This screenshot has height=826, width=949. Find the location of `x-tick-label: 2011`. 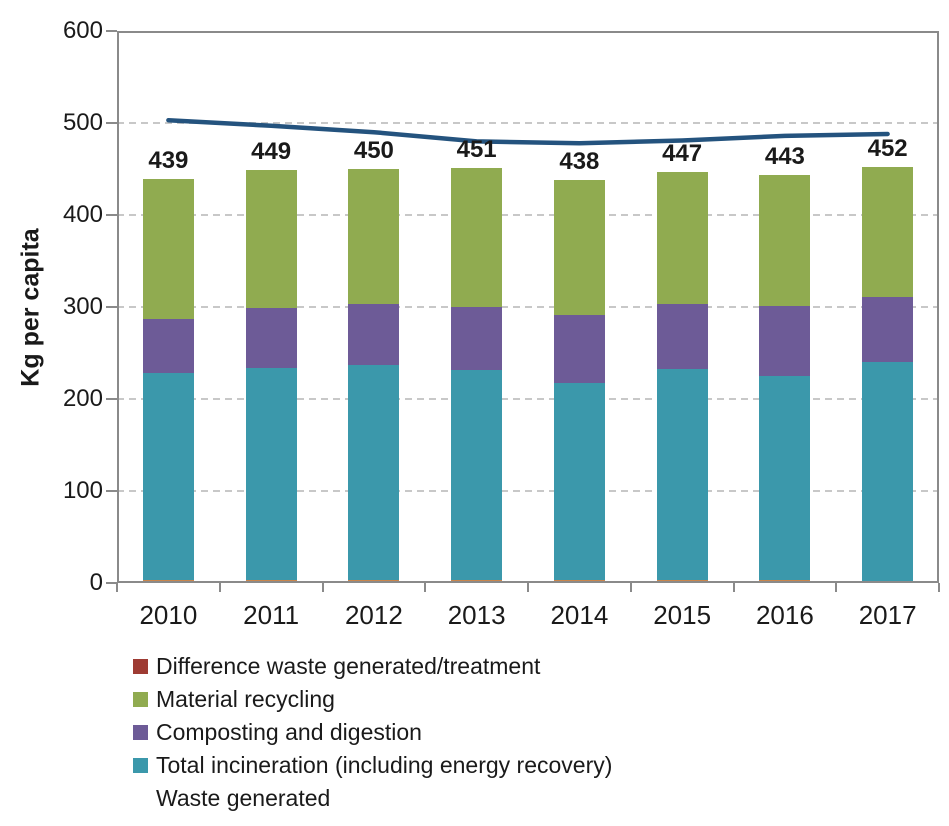

x-tick-label: 2011 is located at coordinates (271, 615).